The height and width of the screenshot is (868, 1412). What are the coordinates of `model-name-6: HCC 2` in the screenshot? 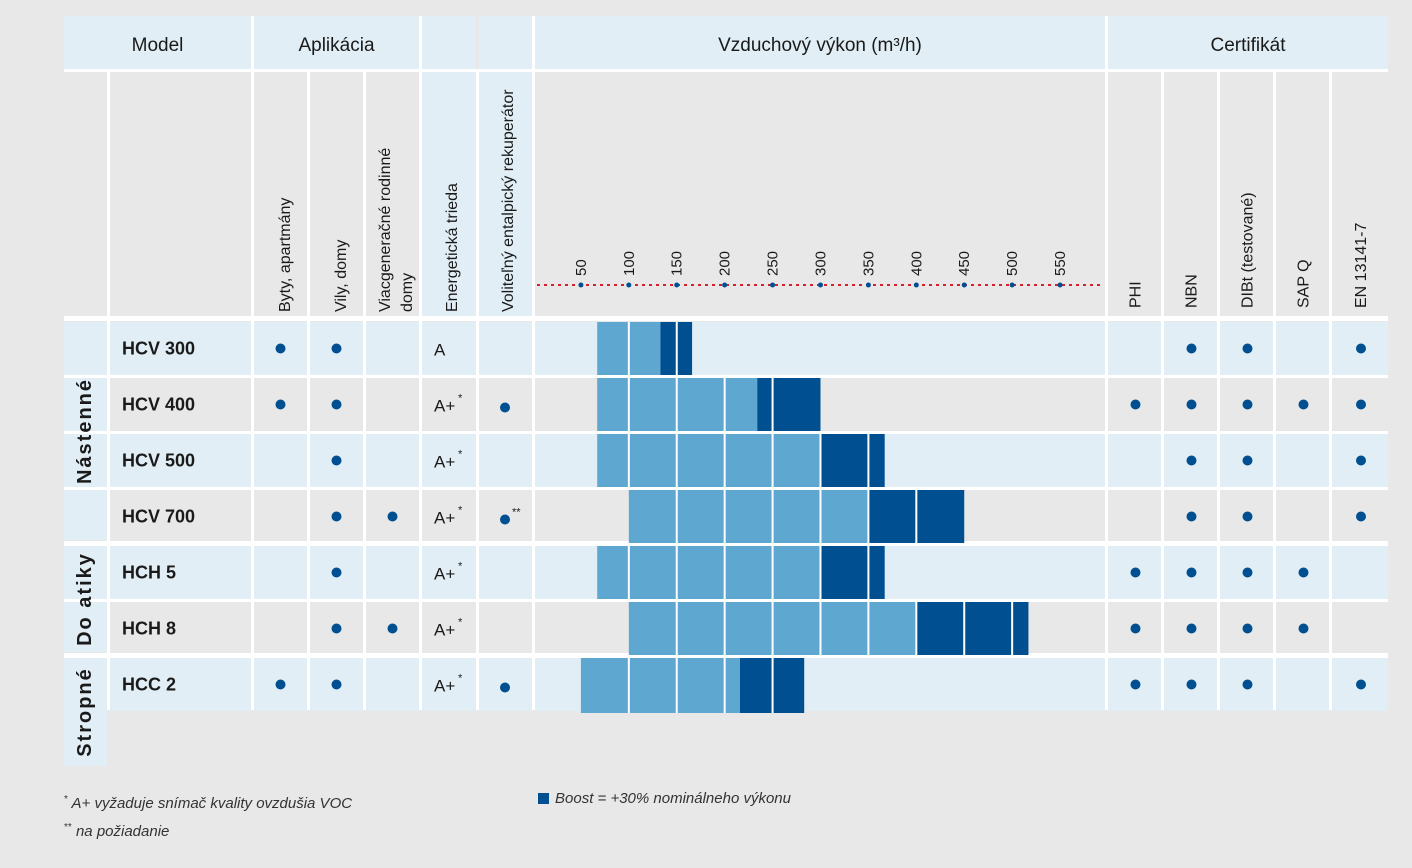 It's located at (149, 685).